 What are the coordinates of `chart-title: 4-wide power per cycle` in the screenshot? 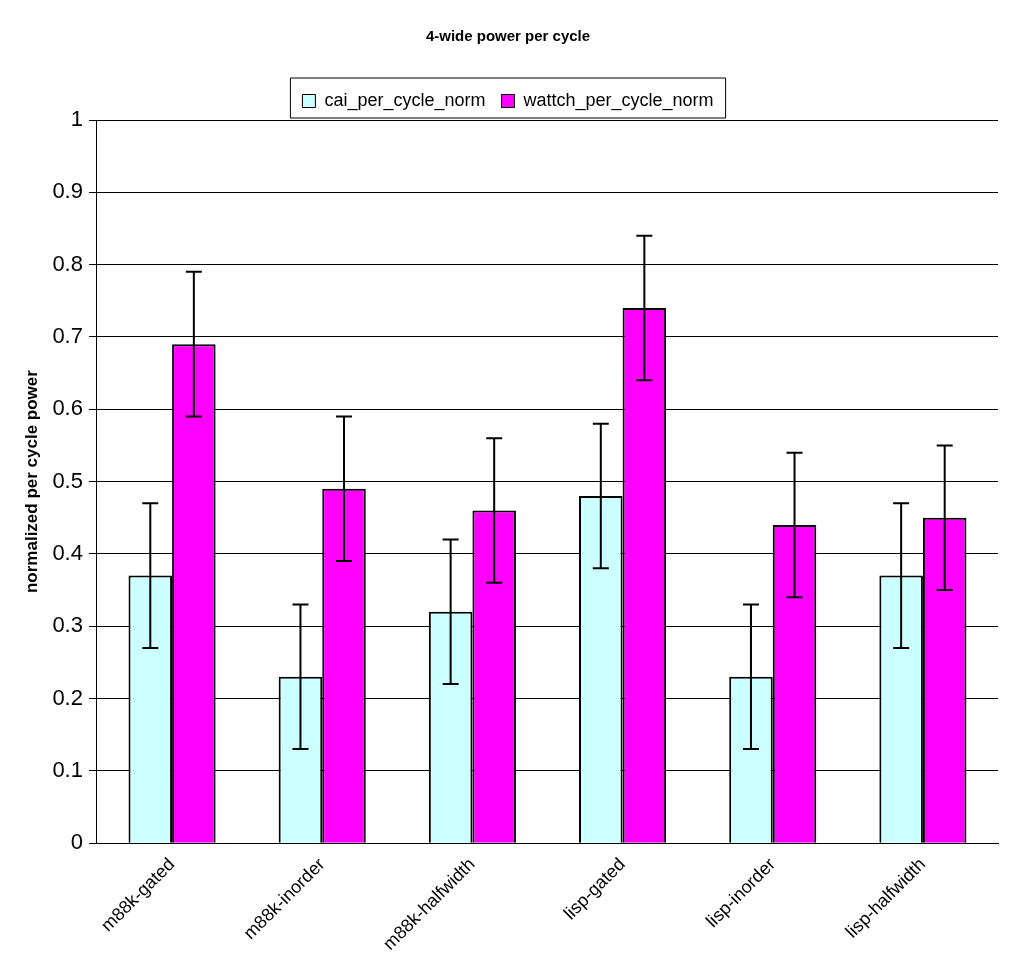 It's located at (508, 36).